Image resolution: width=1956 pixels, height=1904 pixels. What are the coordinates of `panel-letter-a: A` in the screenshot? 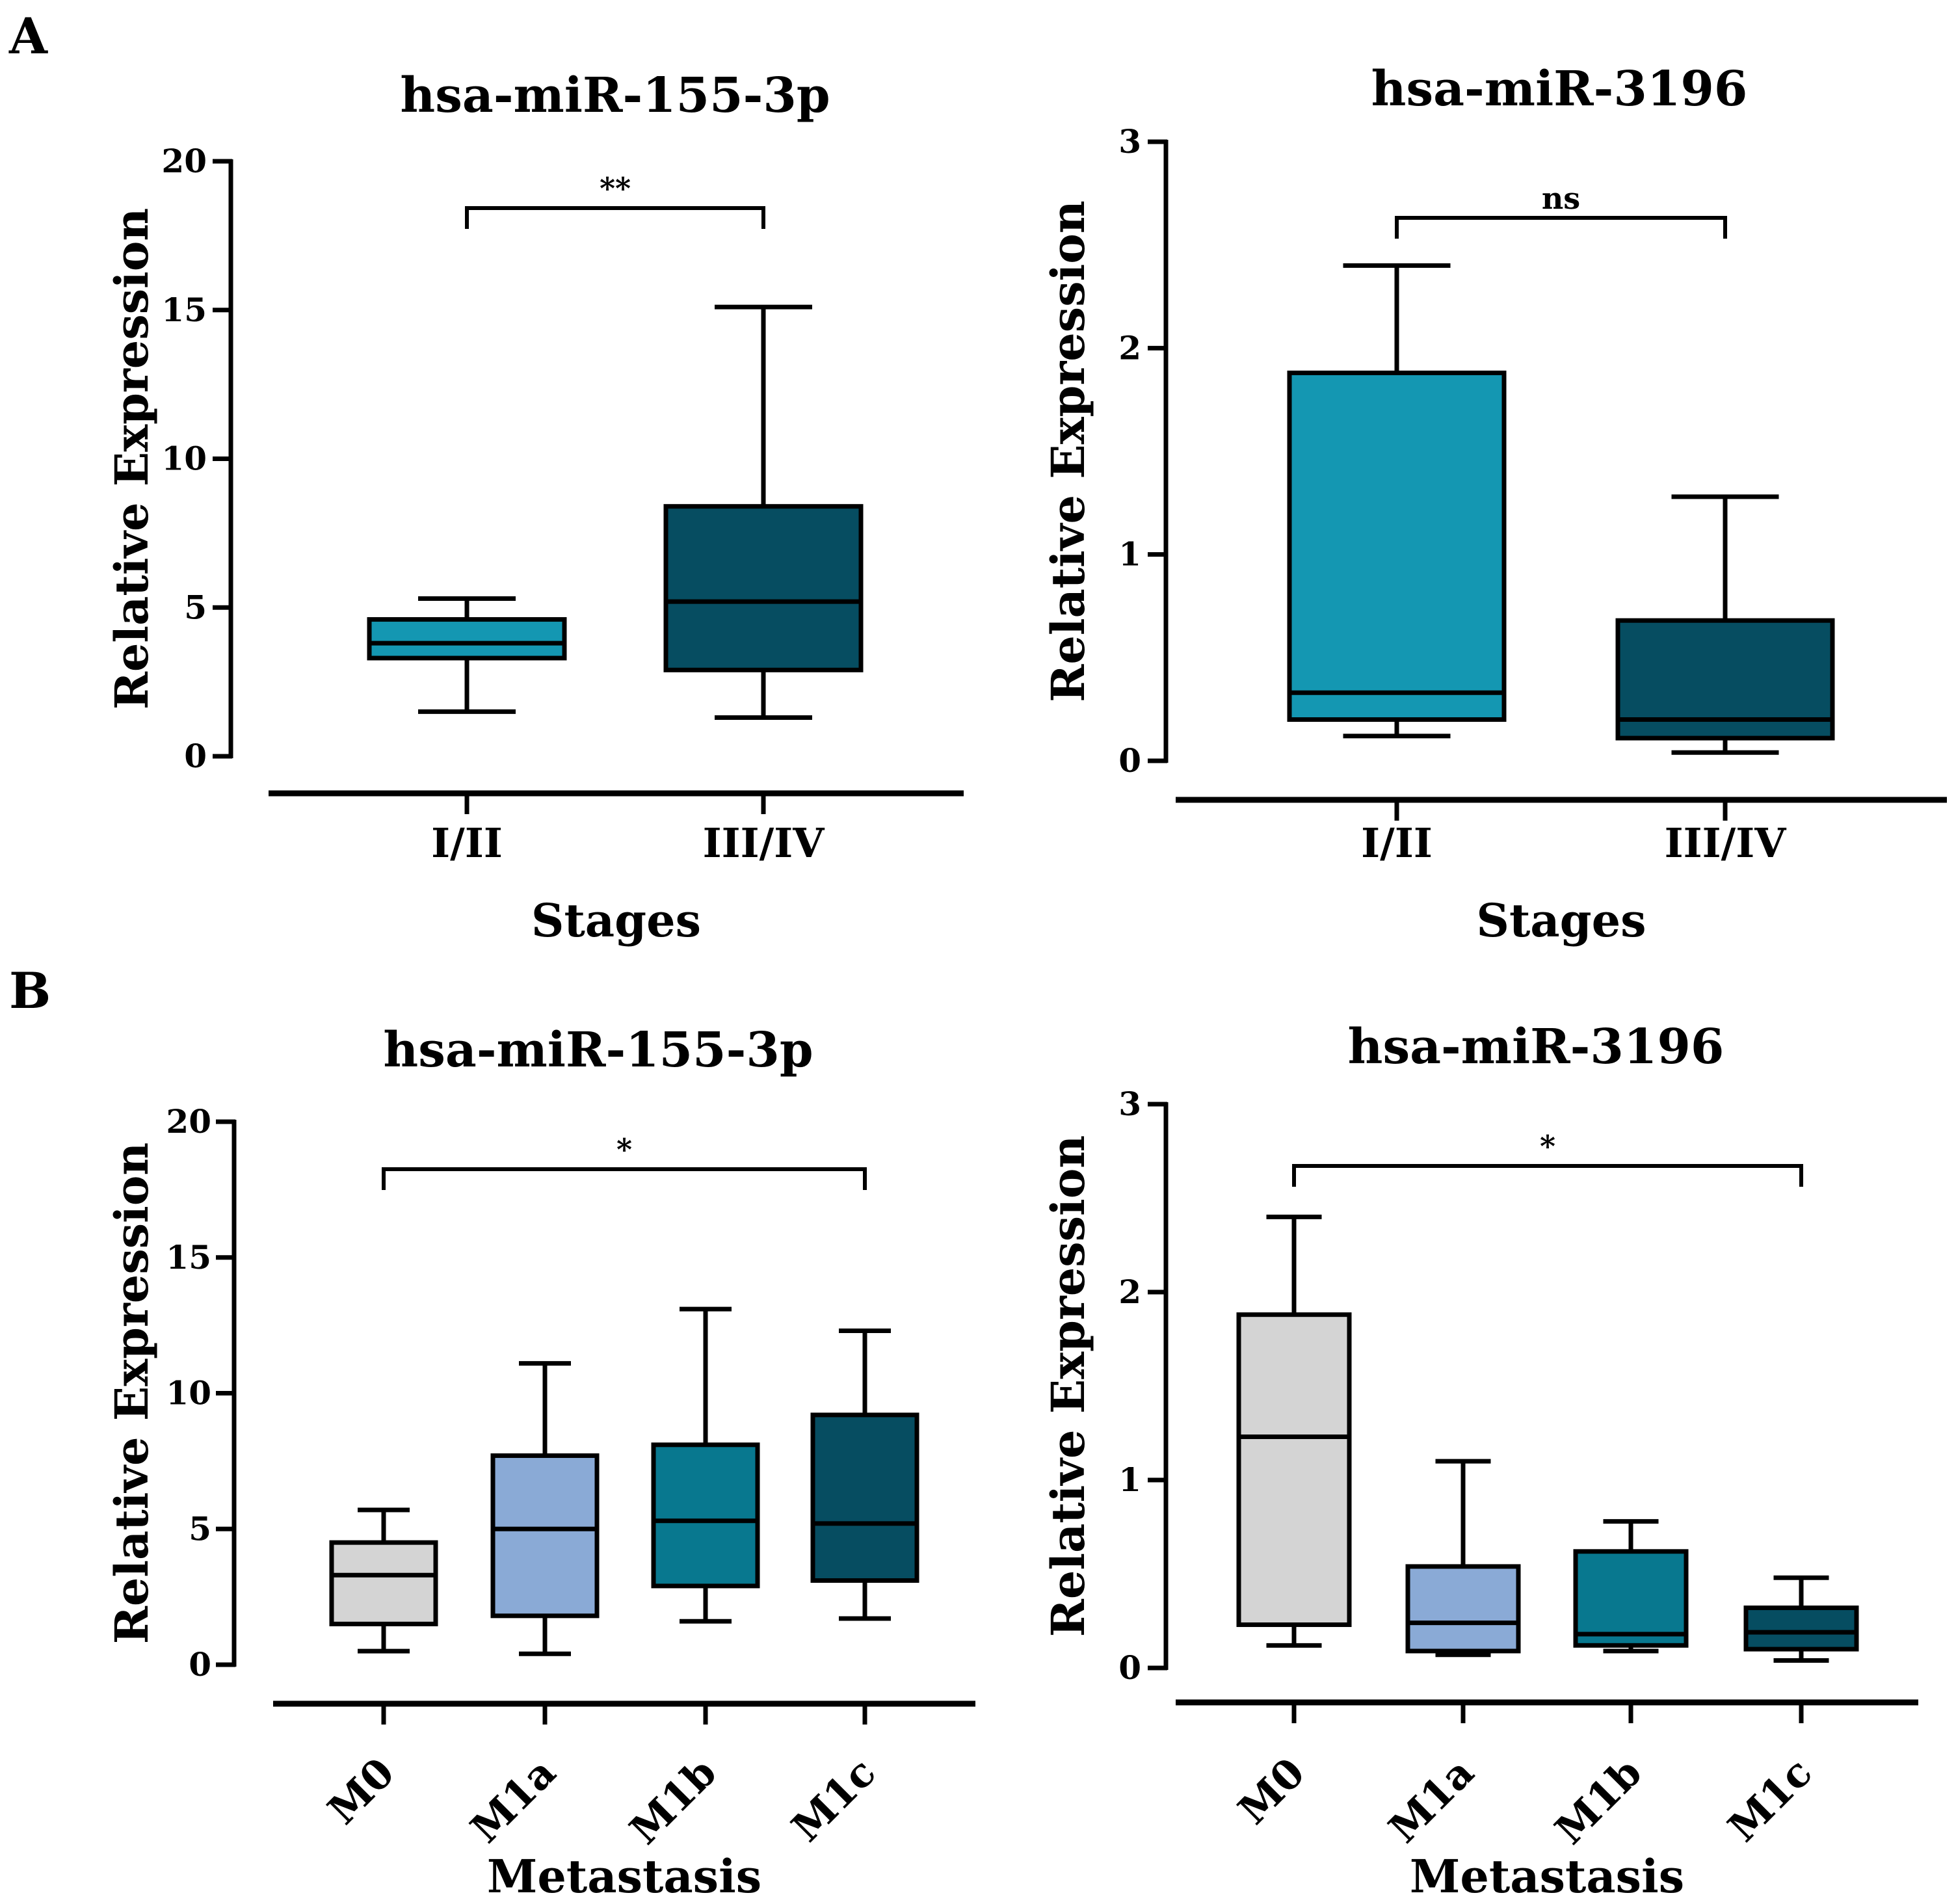 It's located at (28, 36).